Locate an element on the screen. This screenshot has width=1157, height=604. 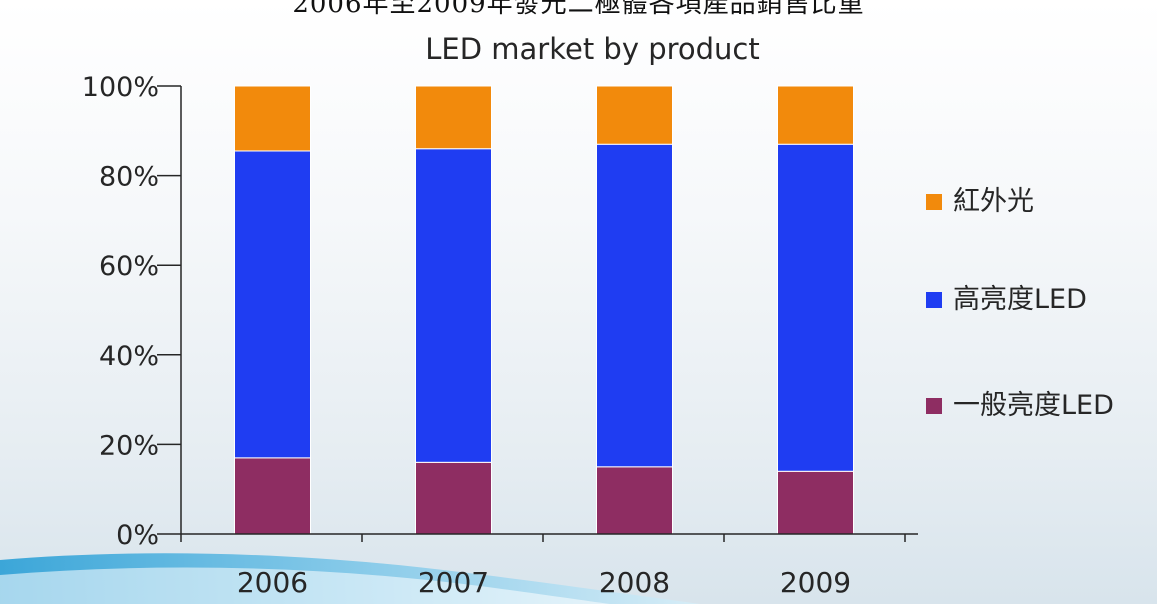
bar-2007-standard-brightness is located at coordinates (453, 498).